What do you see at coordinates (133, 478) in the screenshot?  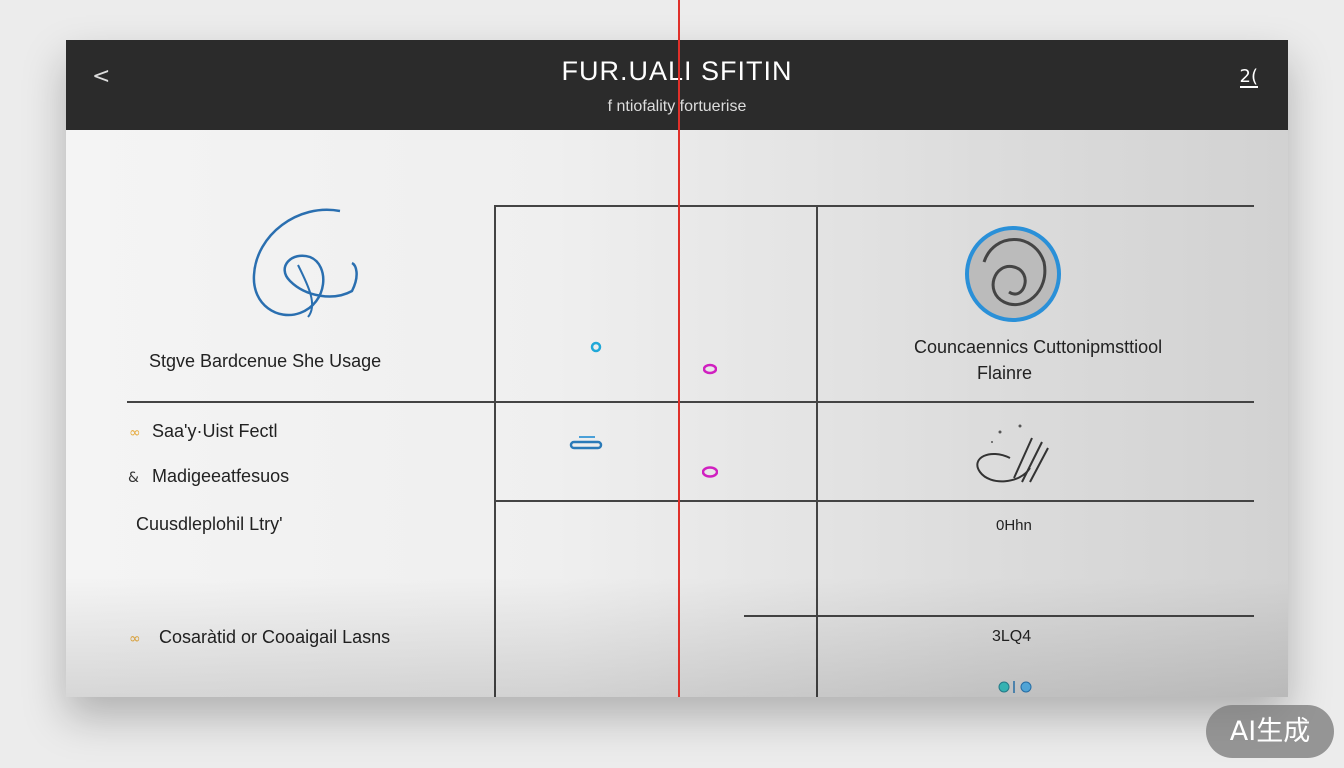 I see `ampersand-icon: &` at bounding box center [133, 478].